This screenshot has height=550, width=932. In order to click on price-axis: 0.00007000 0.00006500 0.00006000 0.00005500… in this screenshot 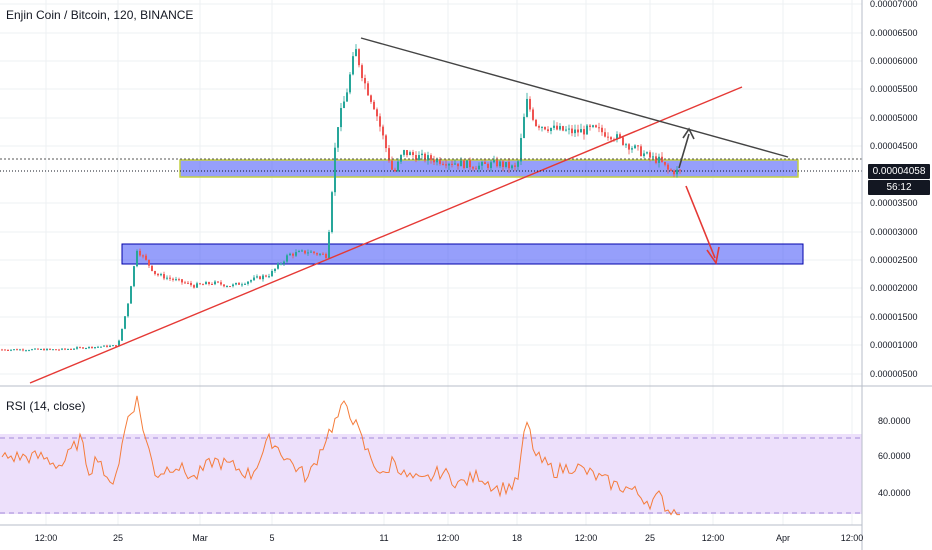, I will do `click(894, 189)`.